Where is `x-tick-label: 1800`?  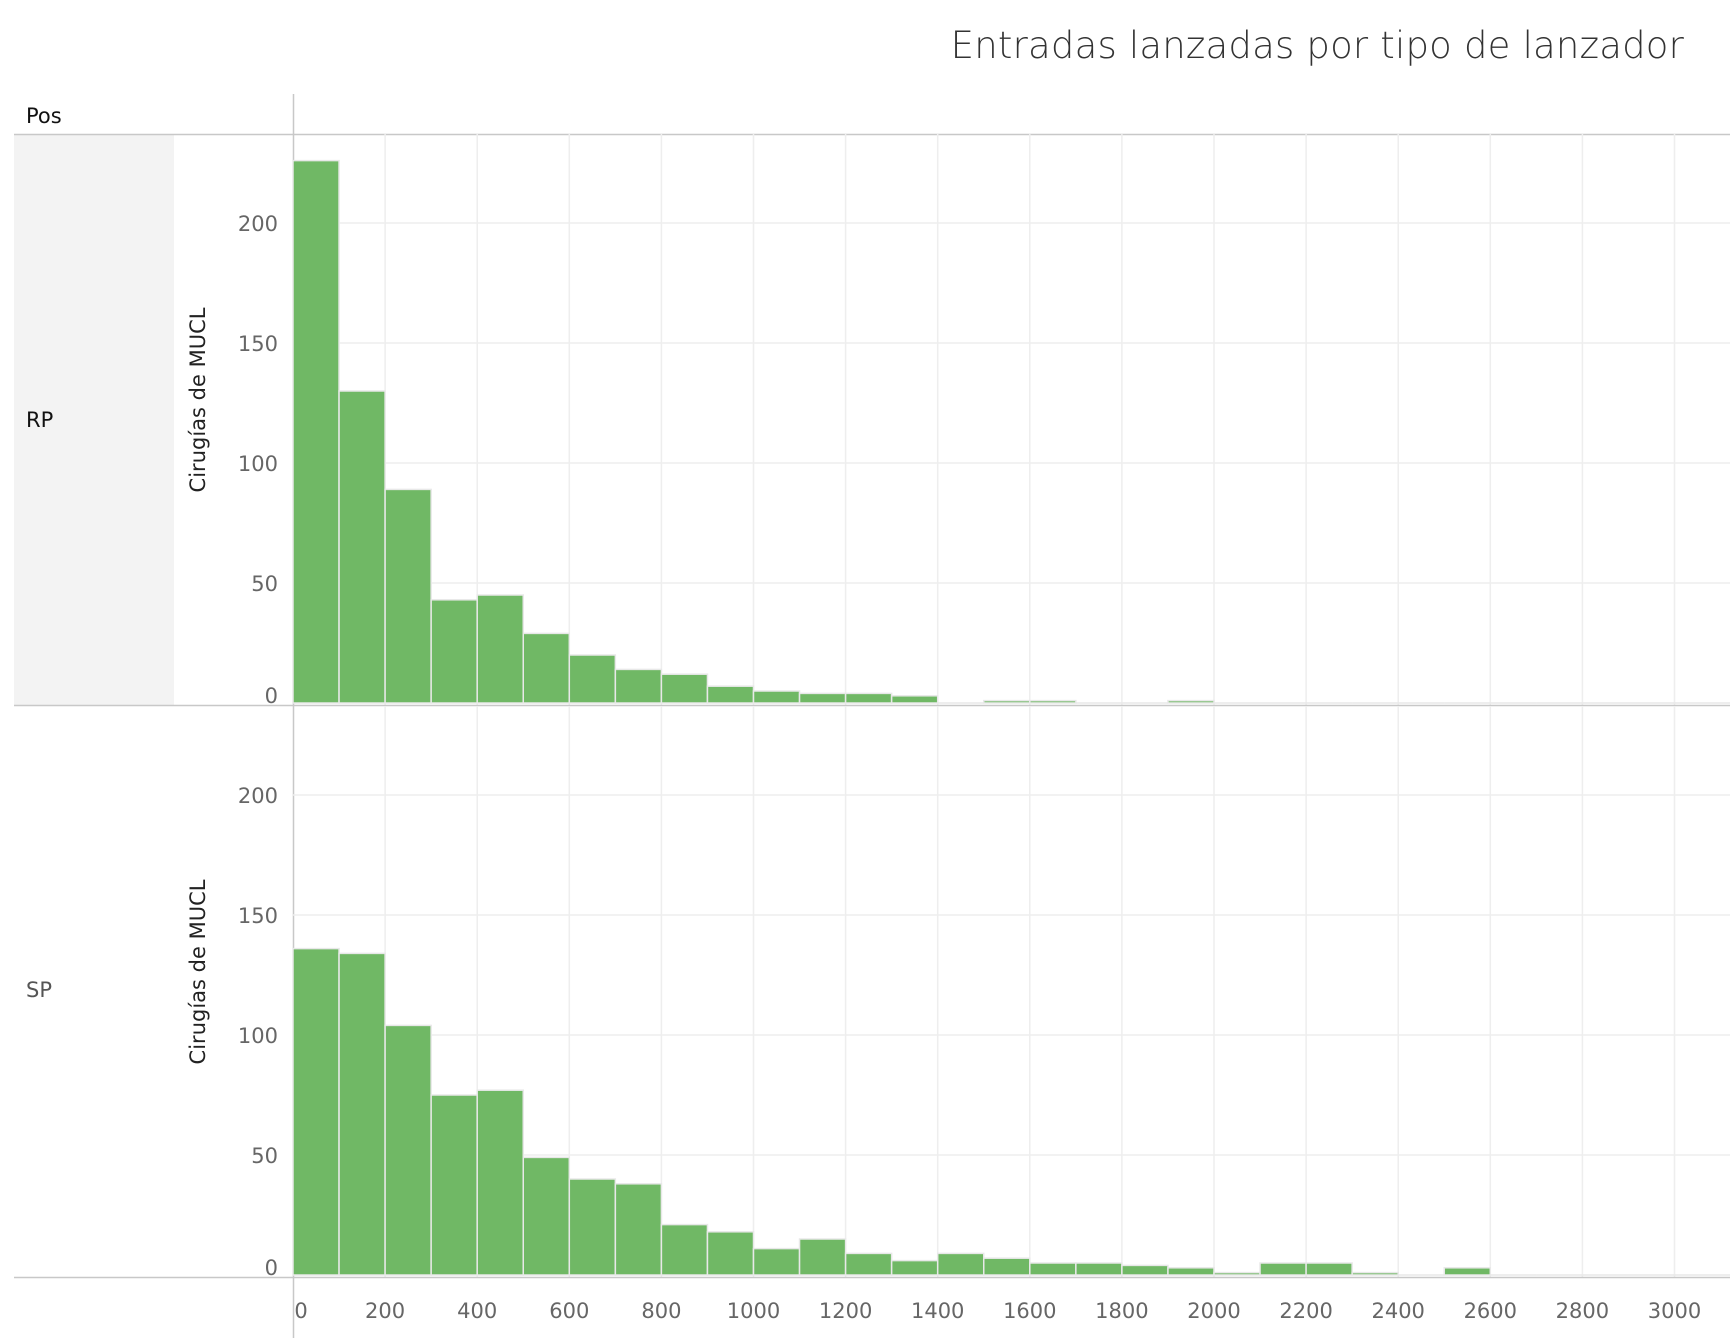
x-tick-label: 1800 is located at coordinates (1121, 1311).